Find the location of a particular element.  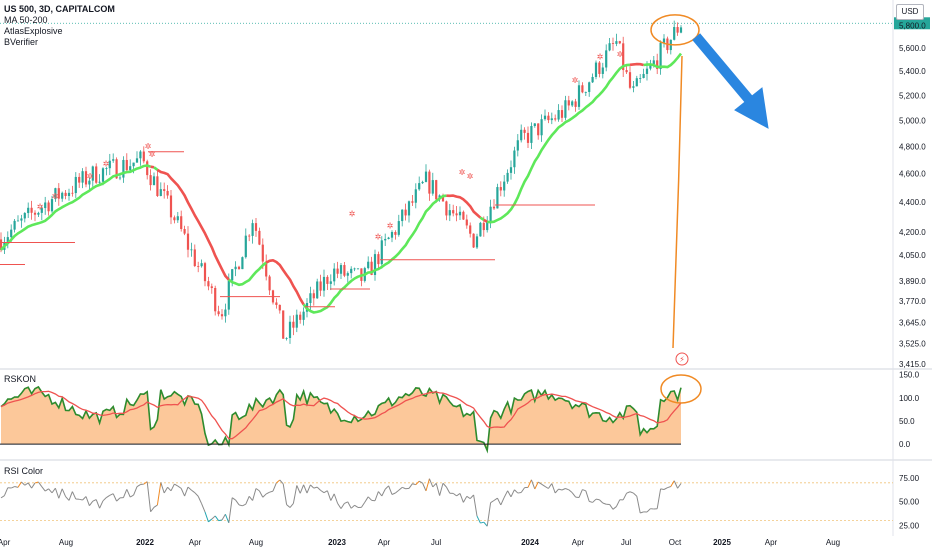

highlight-circle-price is located at coordinates (675, 30).